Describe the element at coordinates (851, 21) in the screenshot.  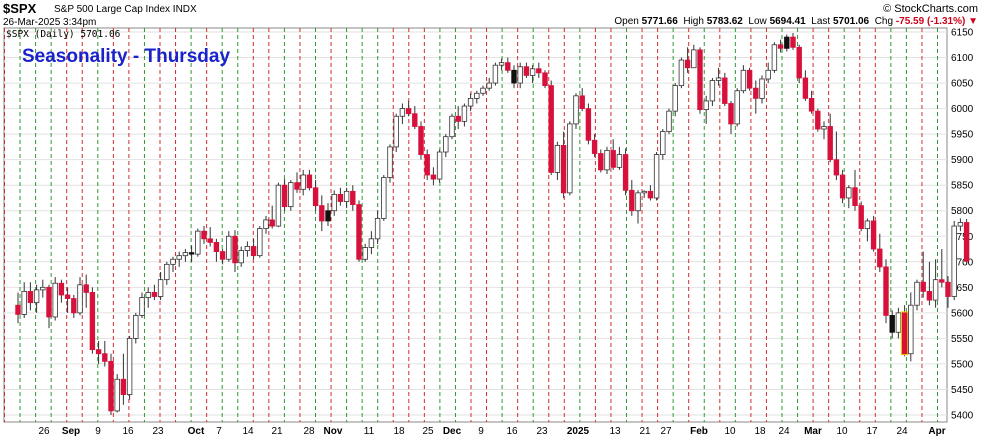
I see `last-value: 5701.06` at that location.